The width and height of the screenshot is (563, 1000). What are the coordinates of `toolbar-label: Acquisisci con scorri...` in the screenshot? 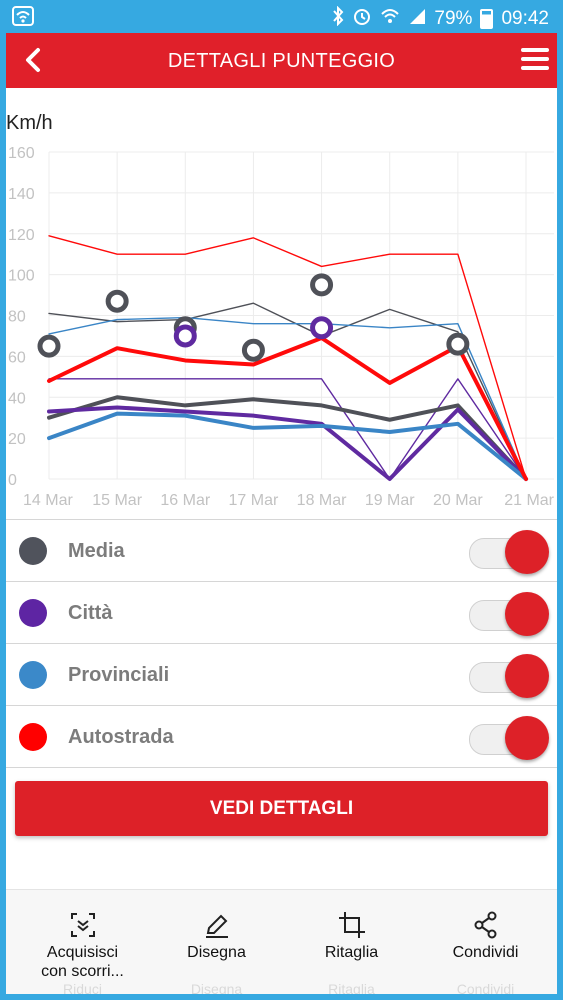 It's located at (82, 962).